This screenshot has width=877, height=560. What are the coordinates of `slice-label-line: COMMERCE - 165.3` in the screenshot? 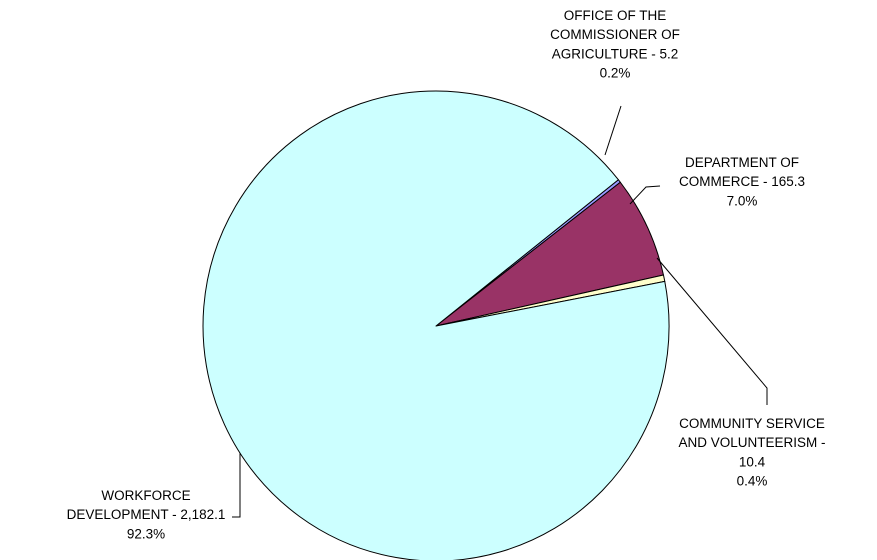 It's located at (742, 181).